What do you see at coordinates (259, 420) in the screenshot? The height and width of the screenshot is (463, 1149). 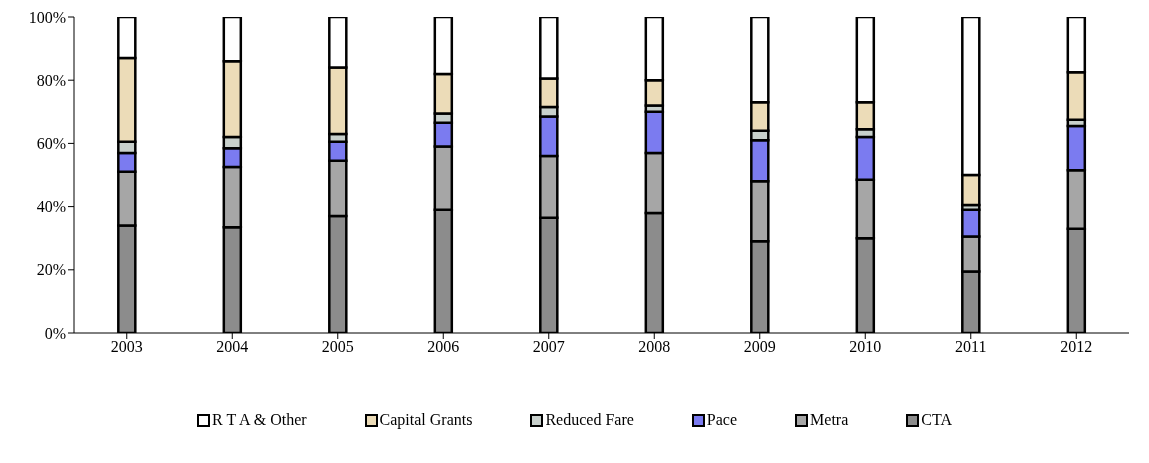 I see `legend-label: R T A & Other` at bounding box center [259, 420].